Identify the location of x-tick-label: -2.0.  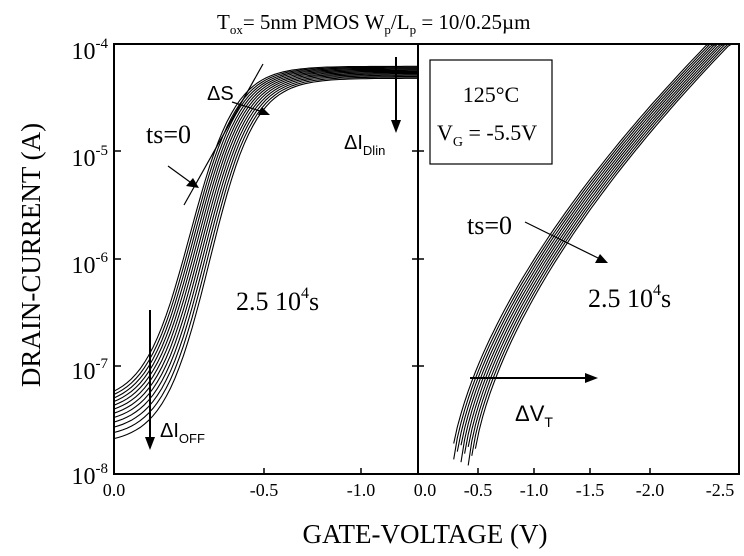
(650, 490).